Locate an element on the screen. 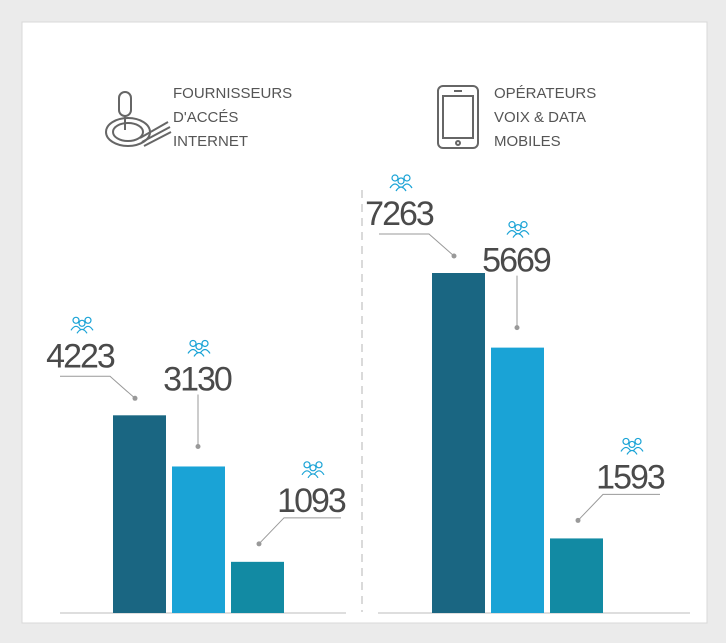  value-label: 3130 is located at coordinates (197, 379).